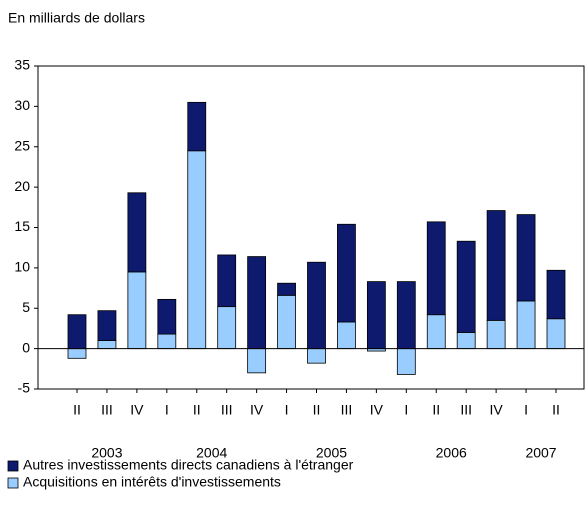  I want to click on y-tick-label: -5, so click(24, 388).